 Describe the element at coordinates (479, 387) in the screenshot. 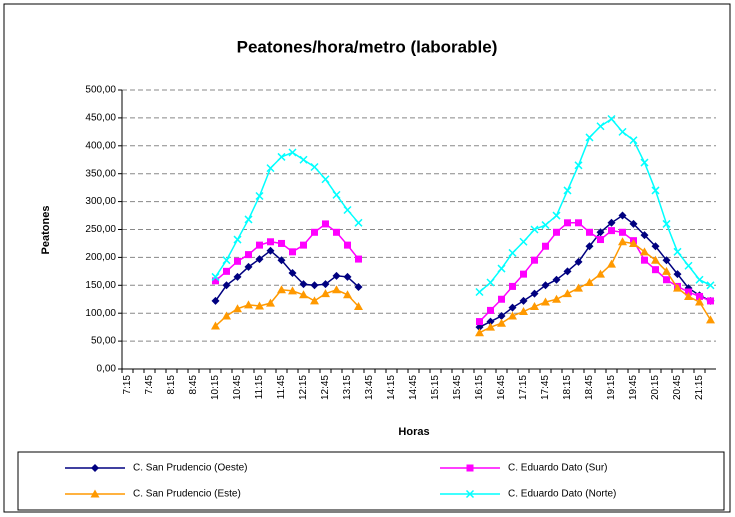

I see `x-tick-label: 16:15` at that location.